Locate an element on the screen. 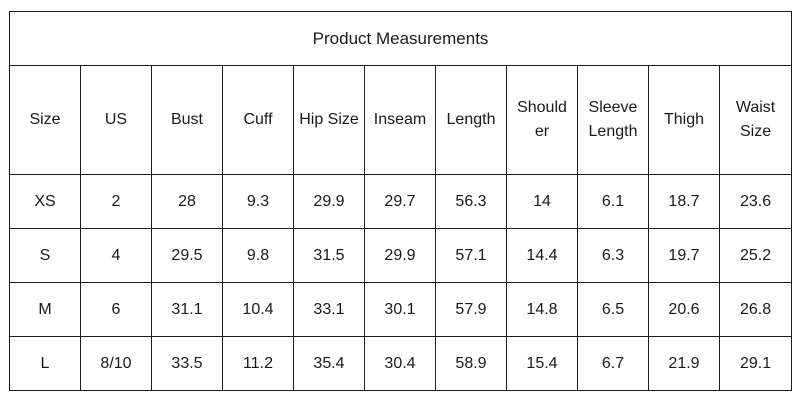  table-cell: 30.1 is located at coordinates (400, 309).